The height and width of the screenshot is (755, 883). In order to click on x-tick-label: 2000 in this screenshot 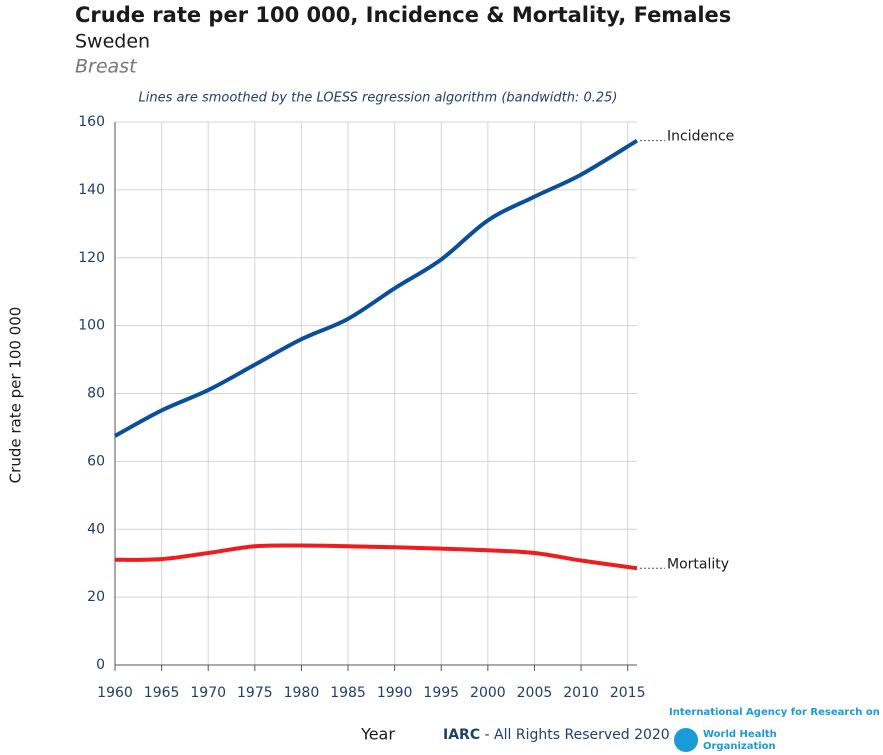, I will do `click(488, 693)`.